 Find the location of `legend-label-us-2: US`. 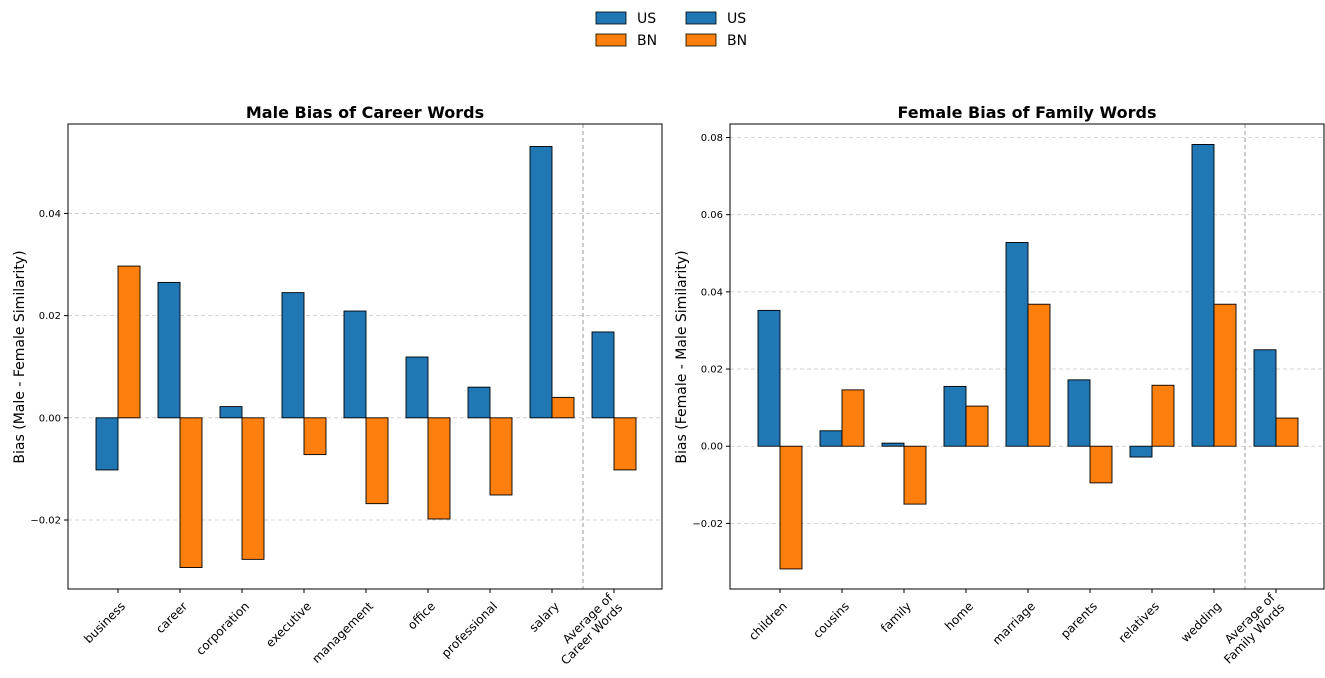

legend-label-us-2: US is located at coordinates (736, 19).